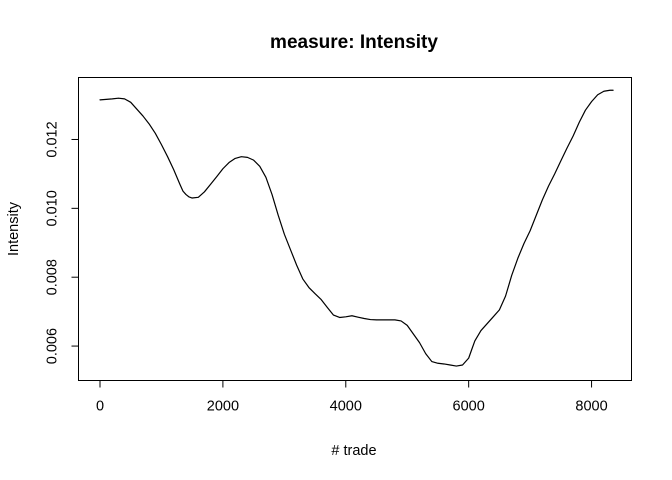  I want to click on x-axis-label: # trade, so click(353, 451).